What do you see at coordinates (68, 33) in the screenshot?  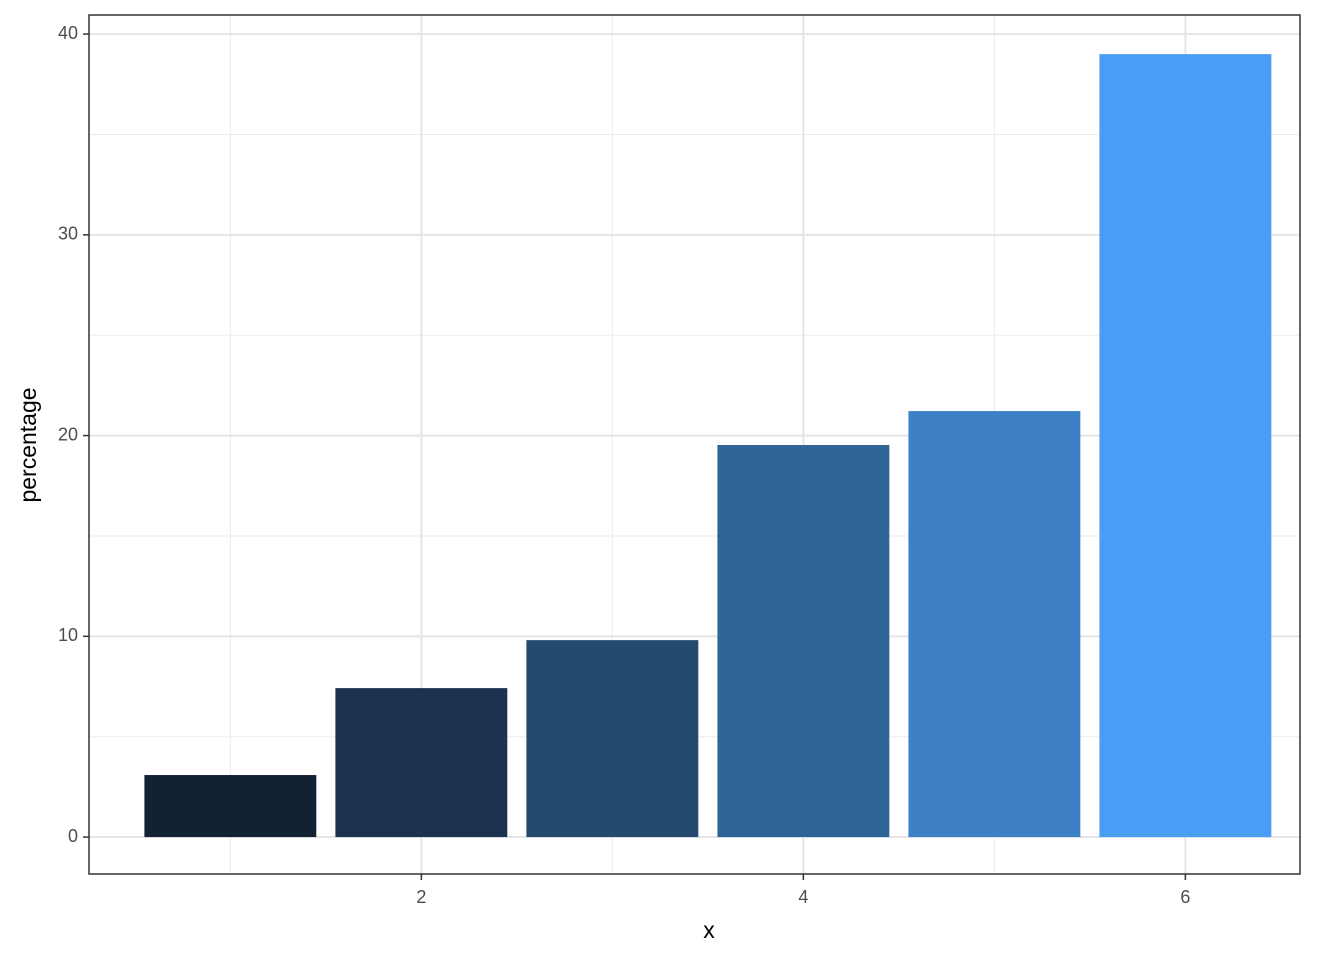 I see `y-tick-label: 40` at bounding box center [68, 33].